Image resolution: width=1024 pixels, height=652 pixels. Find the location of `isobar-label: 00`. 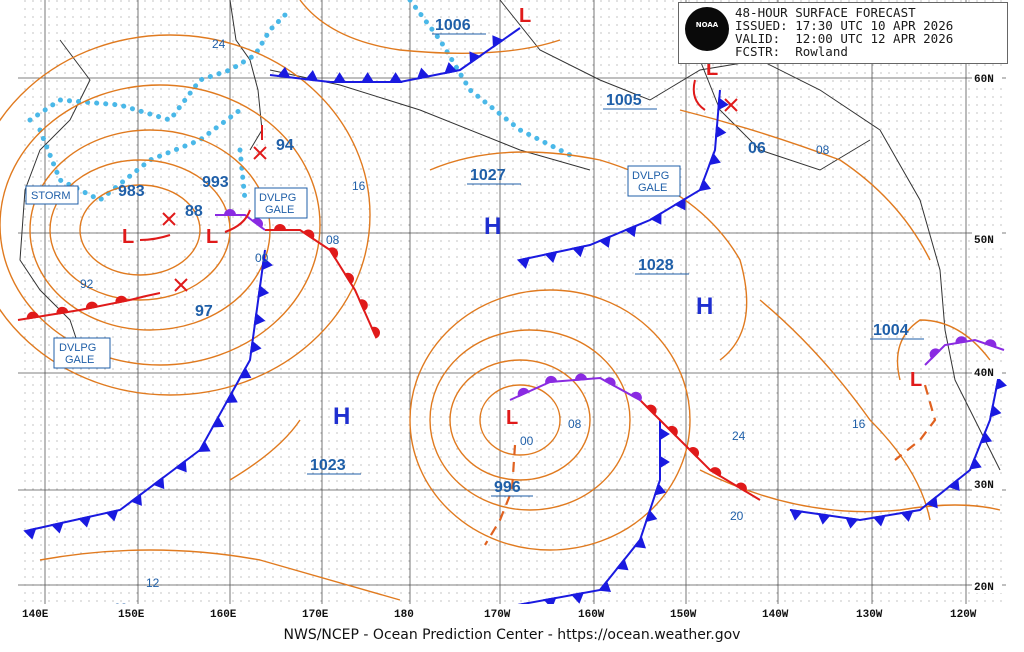

isobar-label: 00 is located at coordinates (262, 258).